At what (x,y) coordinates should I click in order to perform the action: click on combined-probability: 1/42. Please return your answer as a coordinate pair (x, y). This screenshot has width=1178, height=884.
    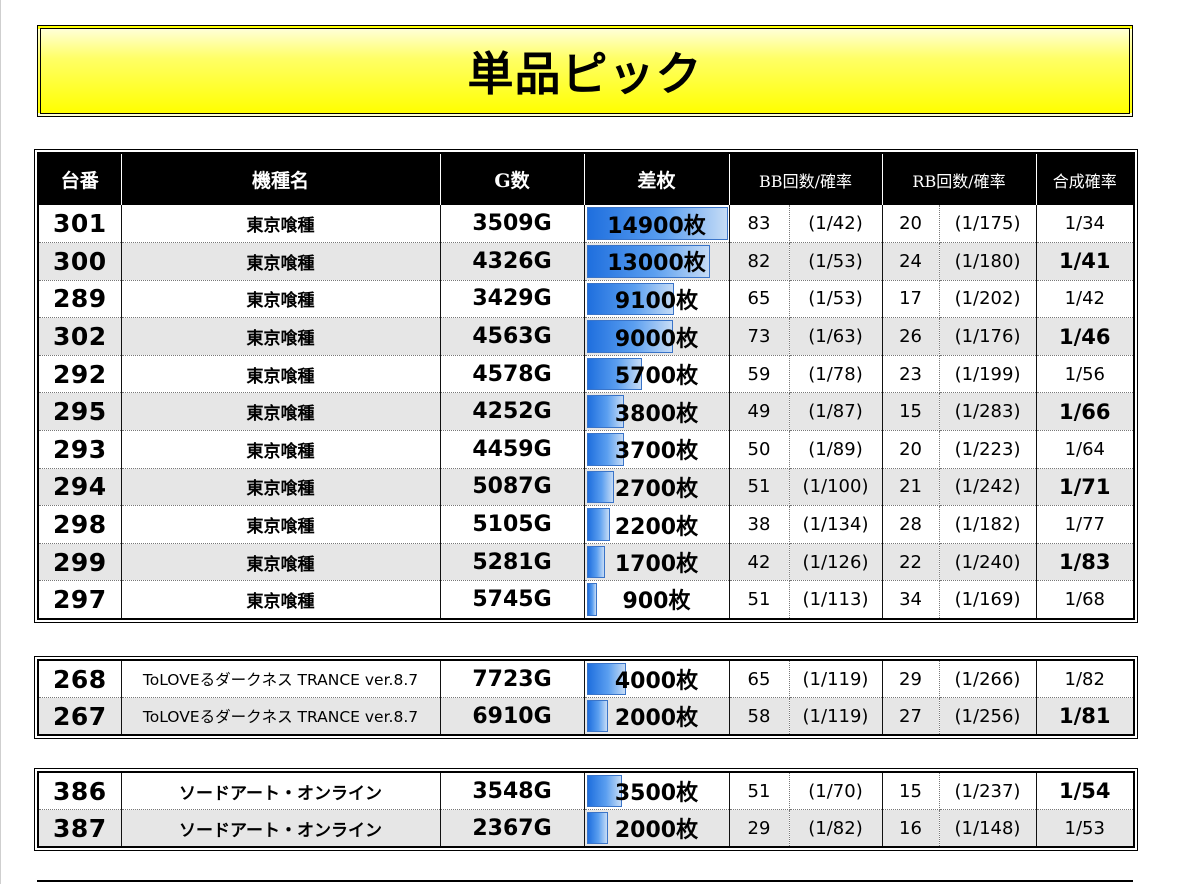
    Looking at the image, I should click on (1085, 299).